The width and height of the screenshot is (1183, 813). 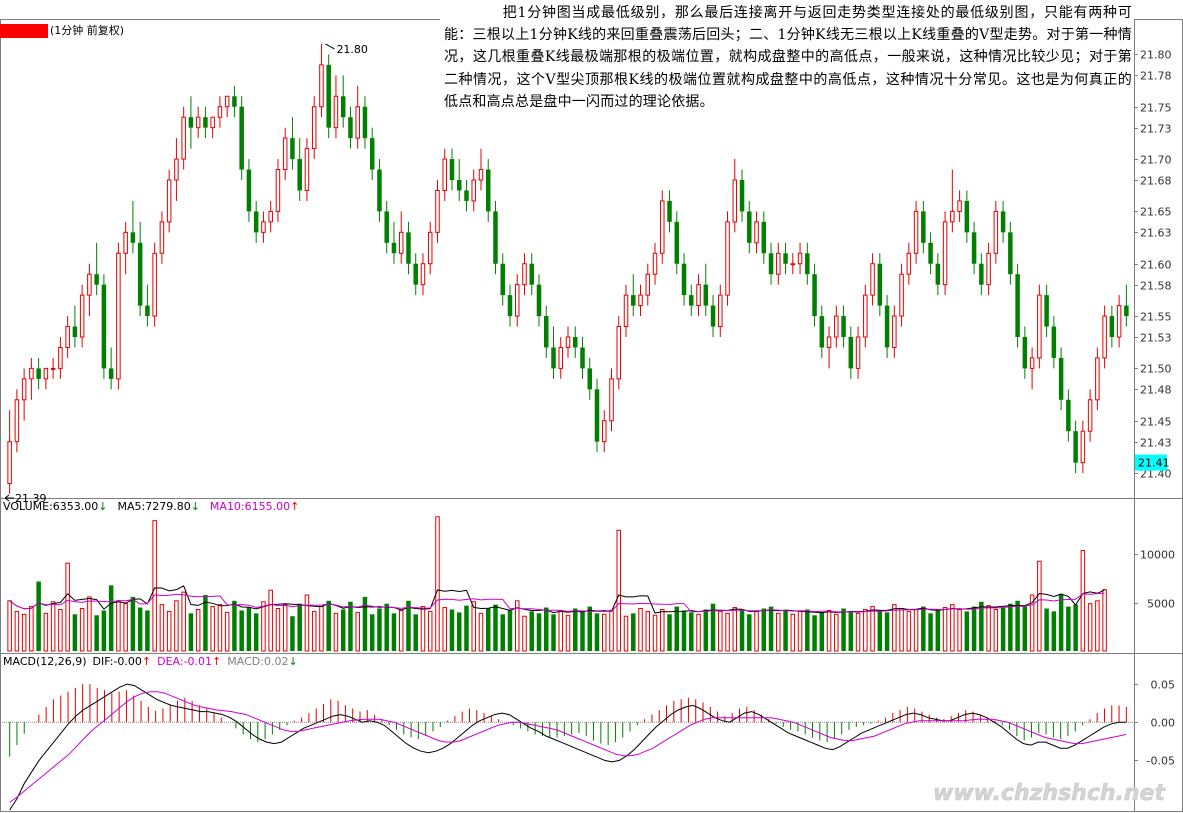 I want to click on volume-legend: VOLUME:6353.00↓ MA5:7279.80↓ MA10:6155.00↑, so click(x=151, y=506).